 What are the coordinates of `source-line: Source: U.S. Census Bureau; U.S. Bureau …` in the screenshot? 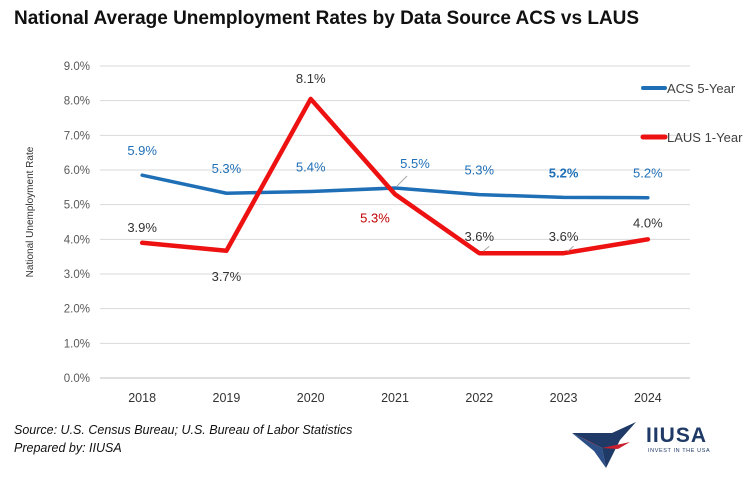 It's located at (183, 430).